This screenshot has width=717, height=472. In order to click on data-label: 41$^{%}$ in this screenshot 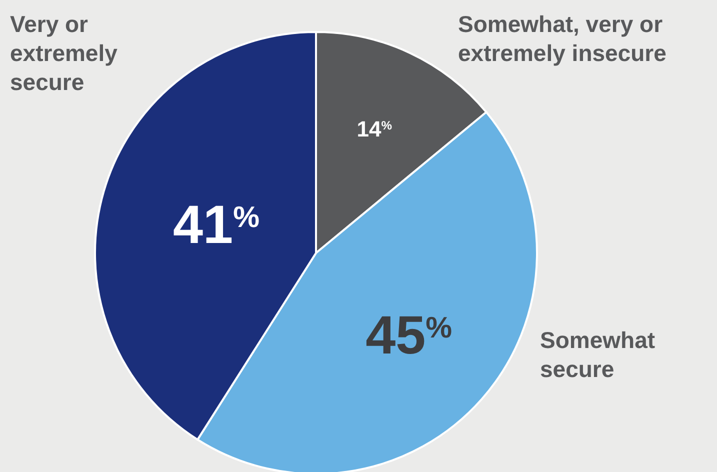, I will do `click(216, 224)`.